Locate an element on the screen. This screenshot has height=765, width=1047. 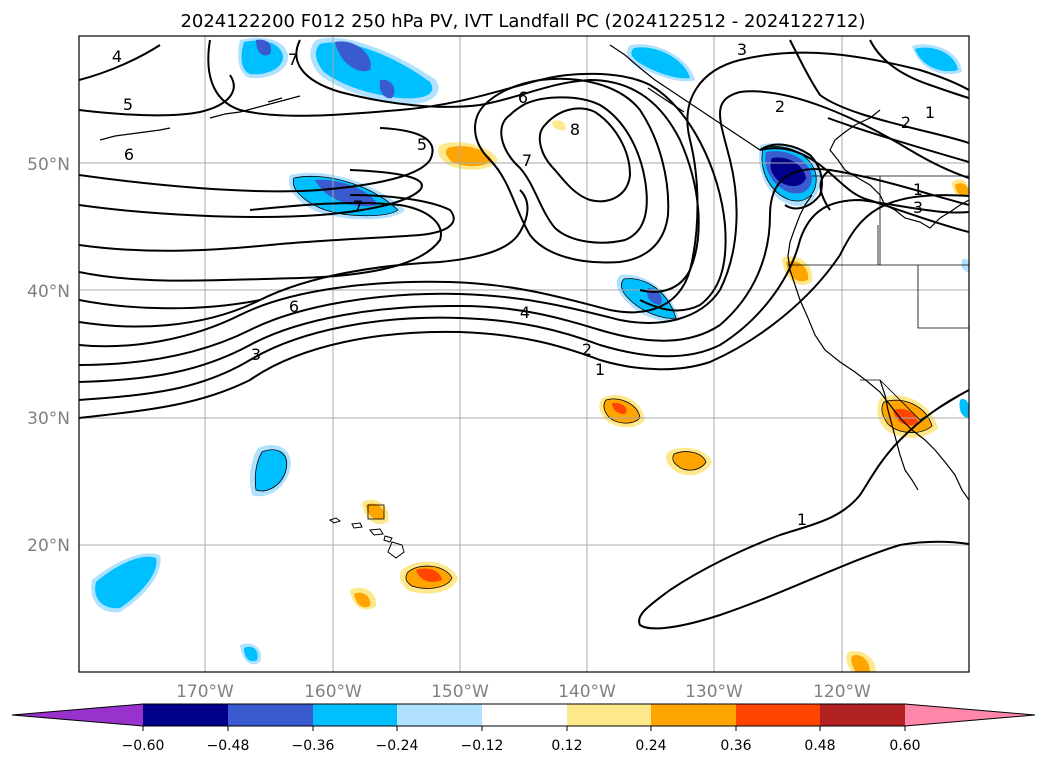
lon-tick-label: 150°W is located at coordinates (460, 692).